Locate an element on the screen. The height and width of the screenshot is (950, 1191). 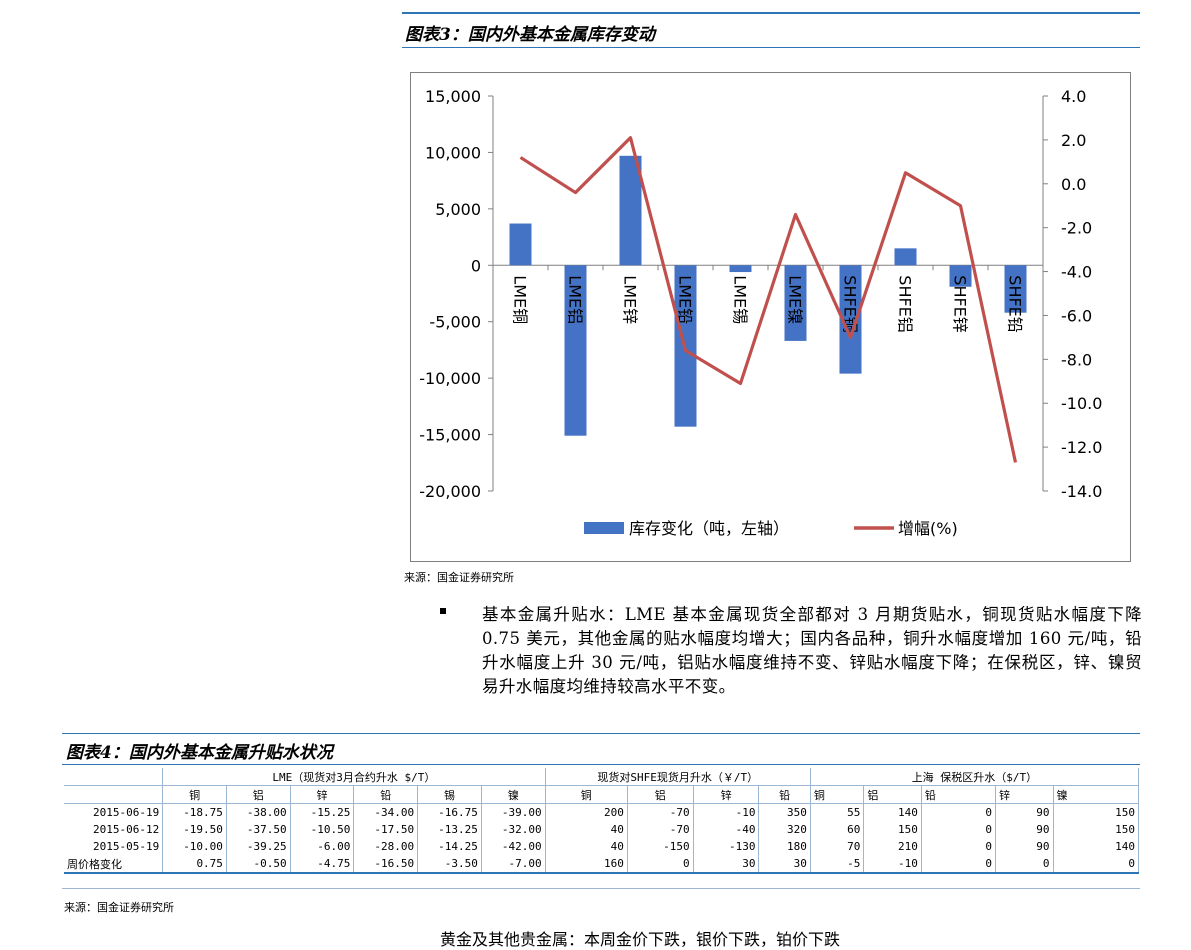
table-cell: -18.75 is located at coordinates (194, 812).